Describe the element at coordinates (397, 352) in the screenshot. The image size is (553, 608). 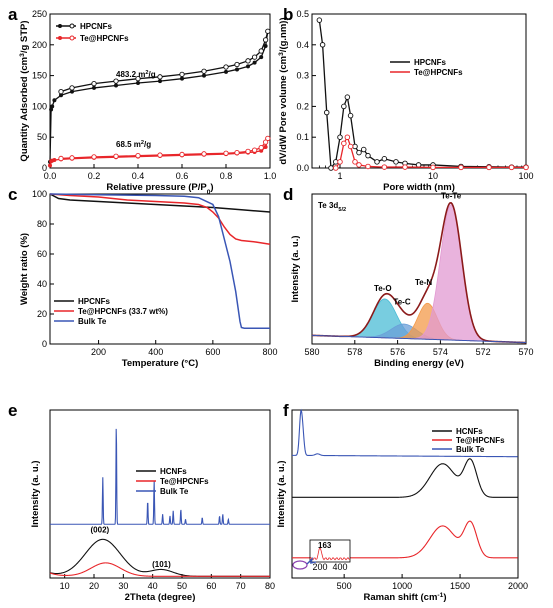
I see `x-tick-label: 576` at that location.